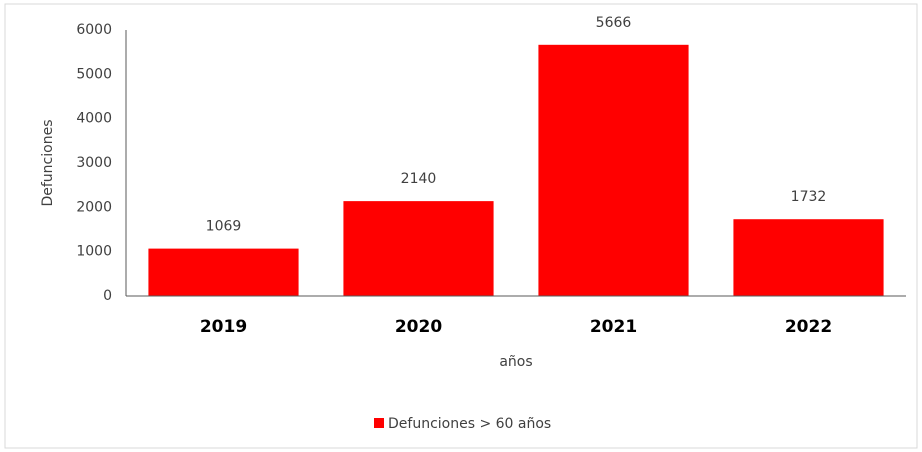 This screenshot has height=452, width=922. Describe the element at coordinates (418, 327) in the screenshot. I see `x-tick-label: 2020` at that location.